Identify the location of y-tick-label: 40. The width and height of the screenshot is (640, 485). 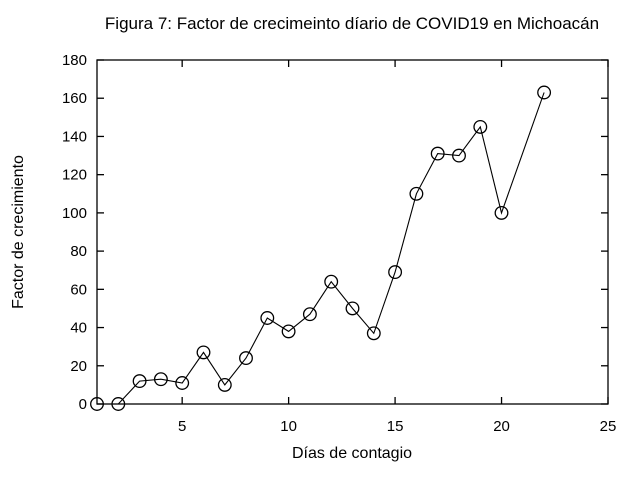
(78, 328).